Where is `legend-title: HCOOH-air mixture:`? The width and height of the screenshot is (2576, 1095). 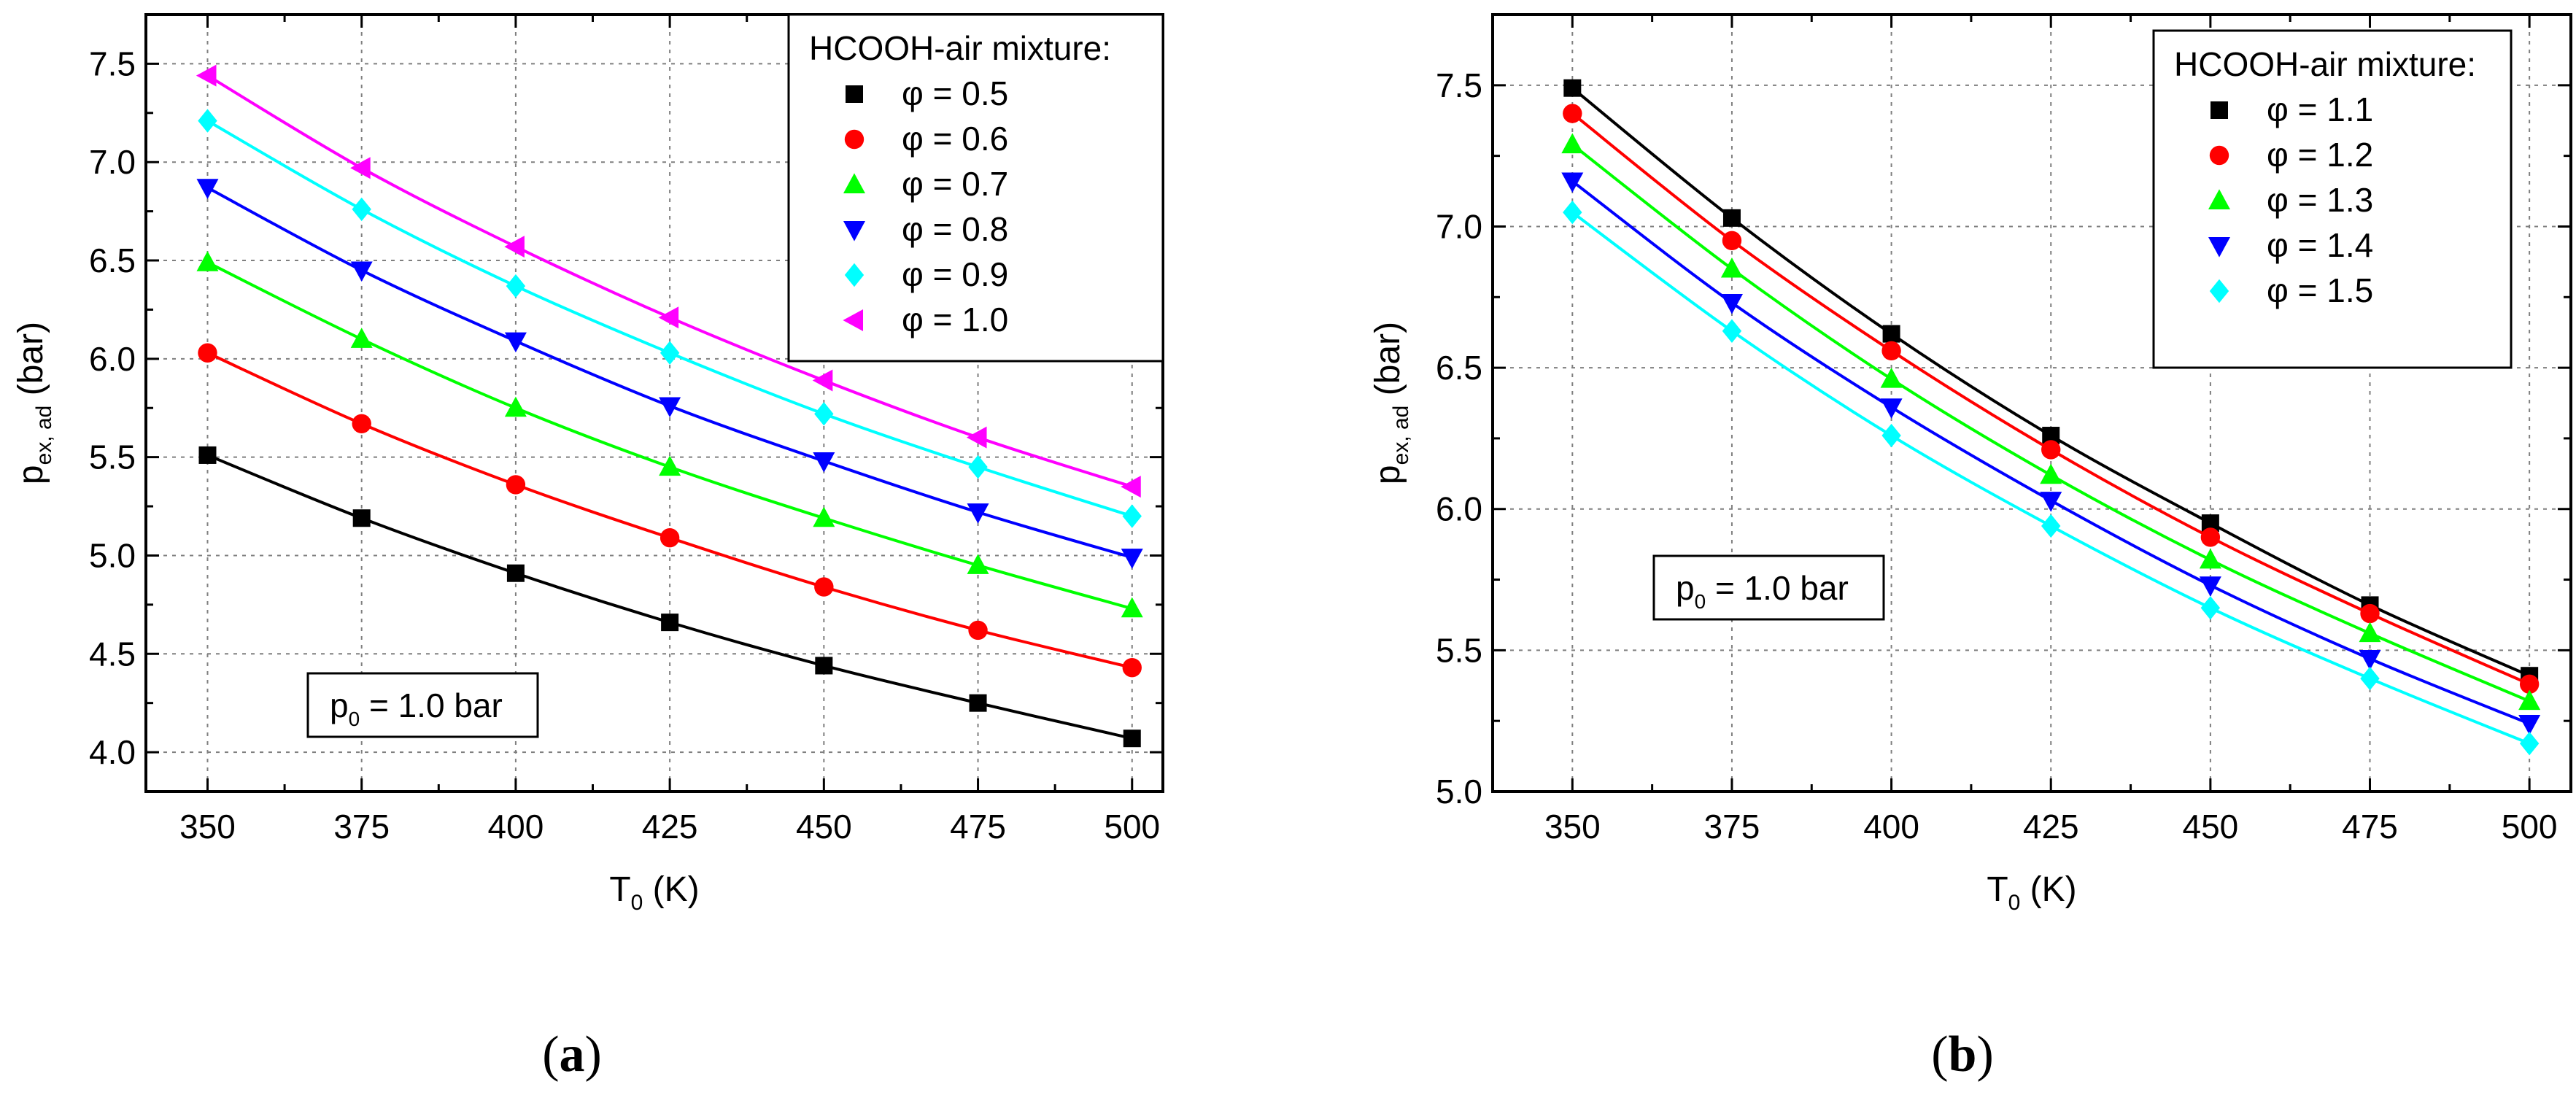
legend-title: HCOOH-air mixture: is located at coordinates (2325, 64).